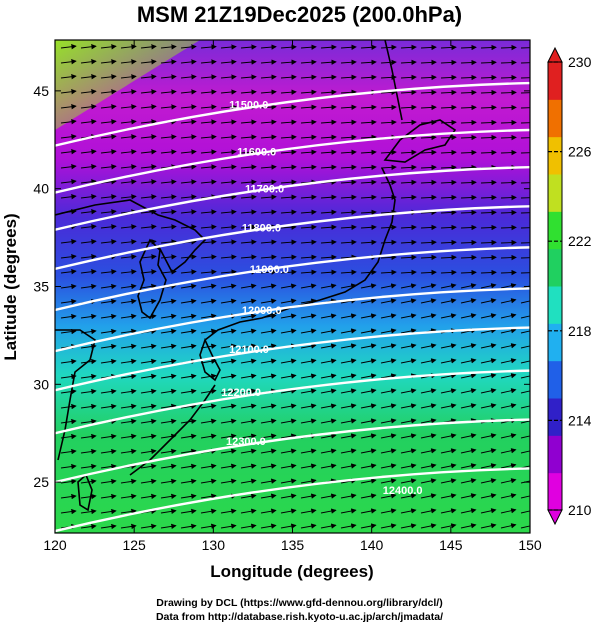 The image size is (599, 625). Describe the element at coordinates (249, 350) in the screenshot. I see `contour-label: 12100.0` at that location.